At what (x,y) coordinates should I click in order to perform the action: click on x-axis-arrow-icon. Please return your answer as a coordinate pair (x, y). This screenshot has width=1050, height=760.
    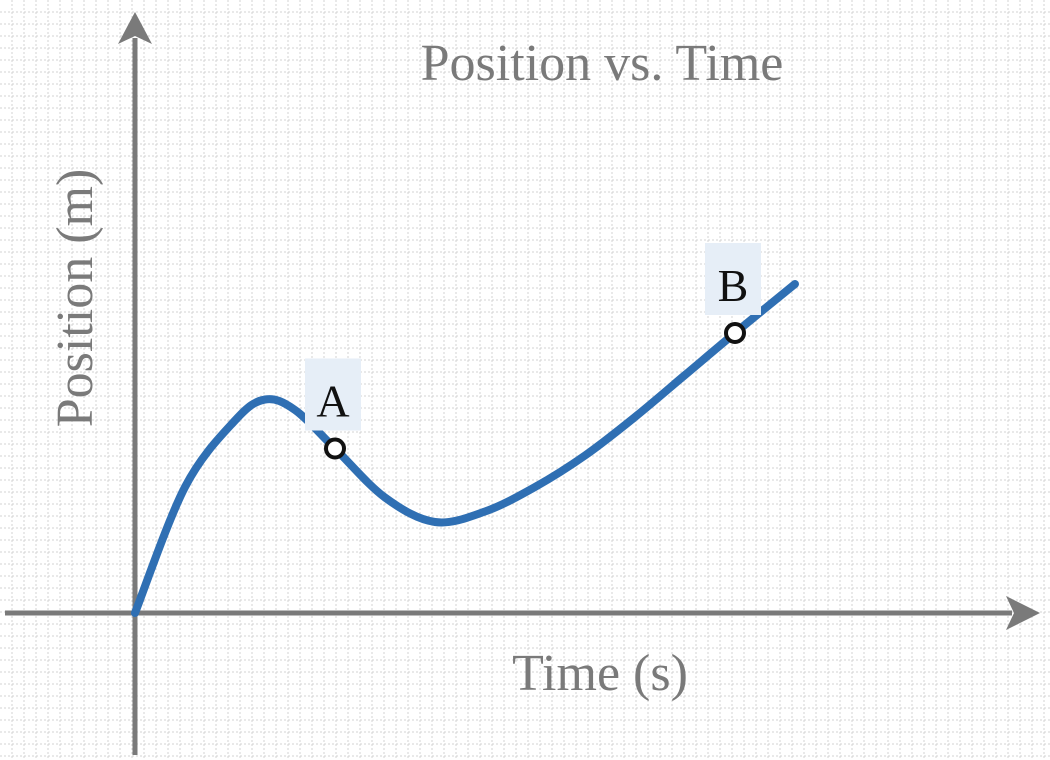
    Looking at the image, I should click on (1023, 613).